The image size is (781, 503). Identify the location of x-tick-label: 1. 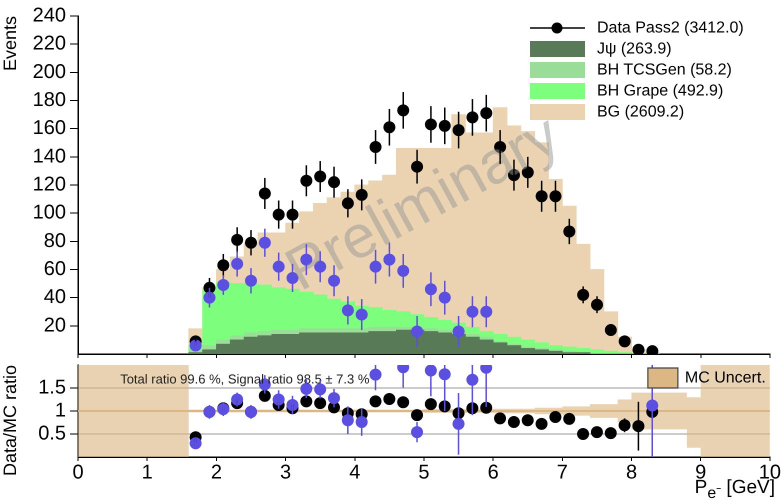
(147, 473).